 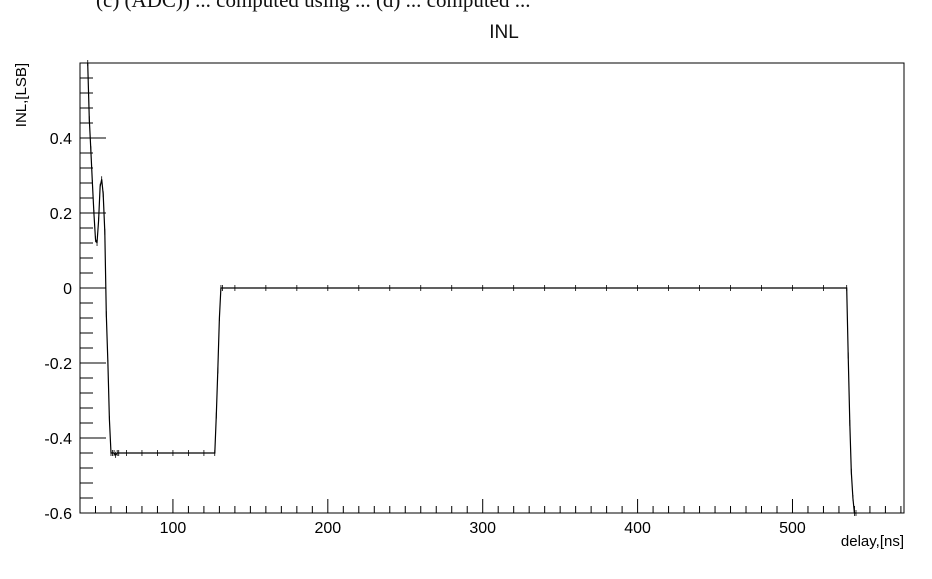 What do you see at coordinates (67, 289) in the screenshot?
I see `y-tick-label: 0` at bounding box center [67, 289].